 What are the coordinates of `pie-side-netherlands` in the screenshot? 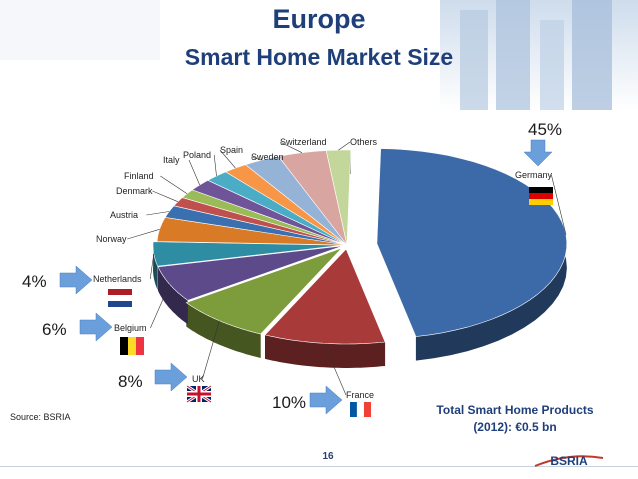 It's located at (155, 266).